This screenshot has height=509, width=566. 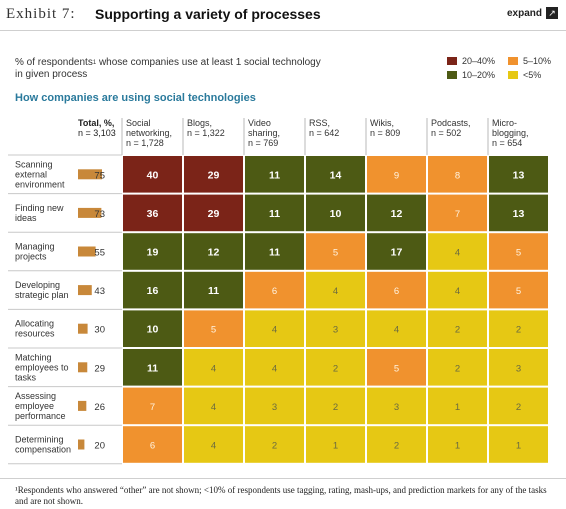 I want to click on heatmap-cell-value: 7, so click(x=457, y=214).